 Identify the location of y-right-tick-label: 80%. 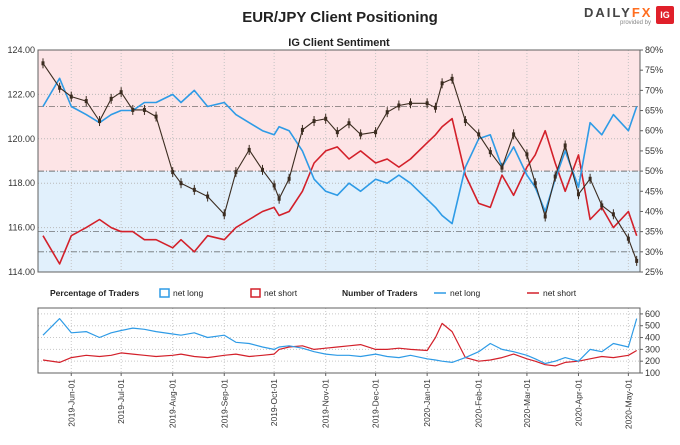
(654, 50).